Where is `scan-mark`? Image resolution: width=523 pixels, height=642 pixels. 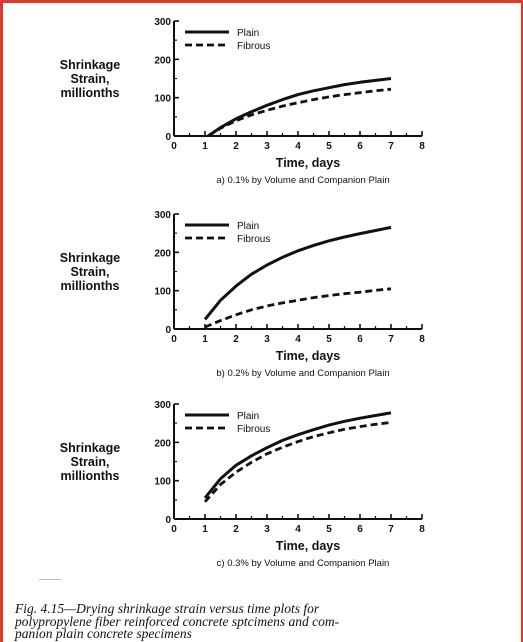 scan-mark is located at coordinates (50, 579).